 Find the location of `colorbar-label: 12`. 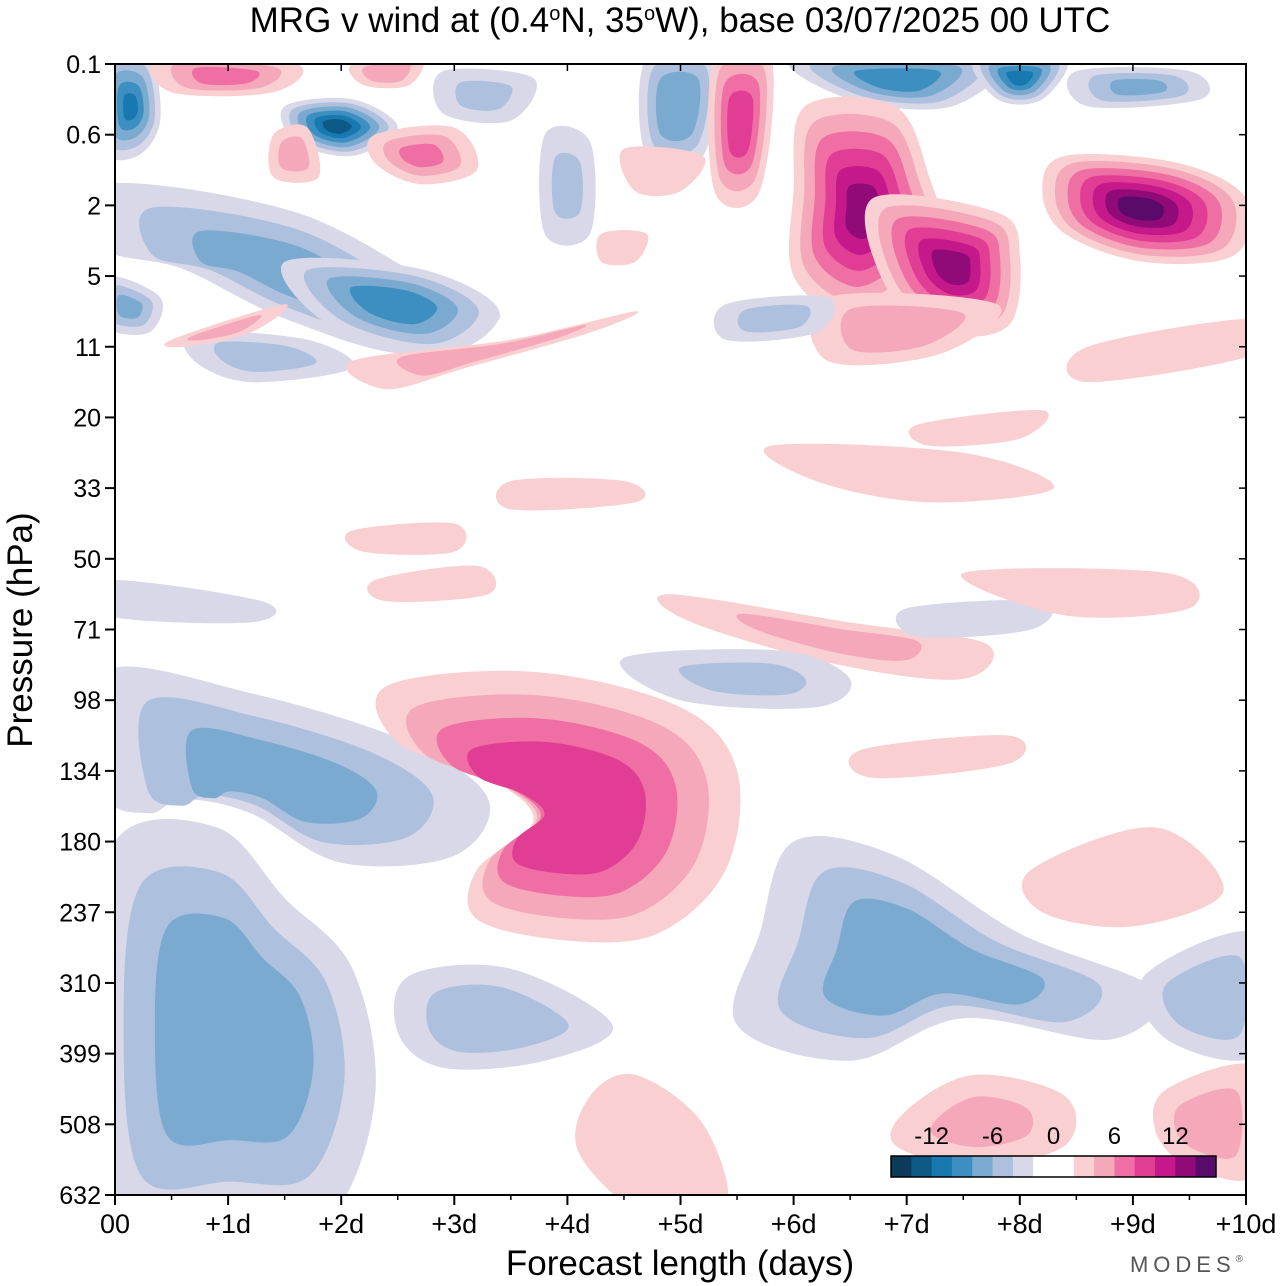

colorbar-label: 12 is located at coordinates (1175, 1136).